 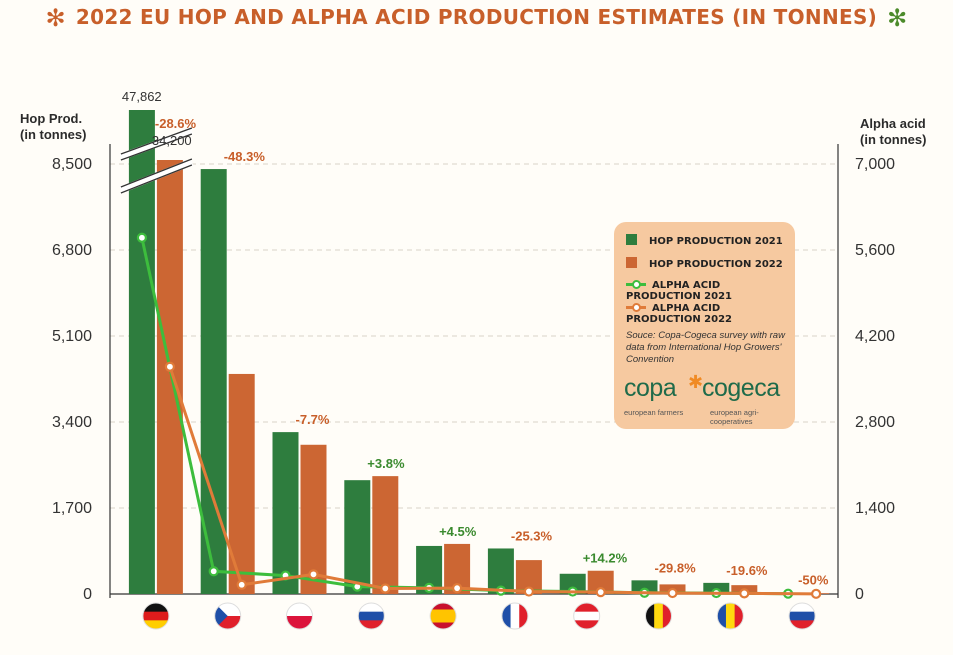 I want to click on change-label: -28.6%, so click(x=176, y=123).